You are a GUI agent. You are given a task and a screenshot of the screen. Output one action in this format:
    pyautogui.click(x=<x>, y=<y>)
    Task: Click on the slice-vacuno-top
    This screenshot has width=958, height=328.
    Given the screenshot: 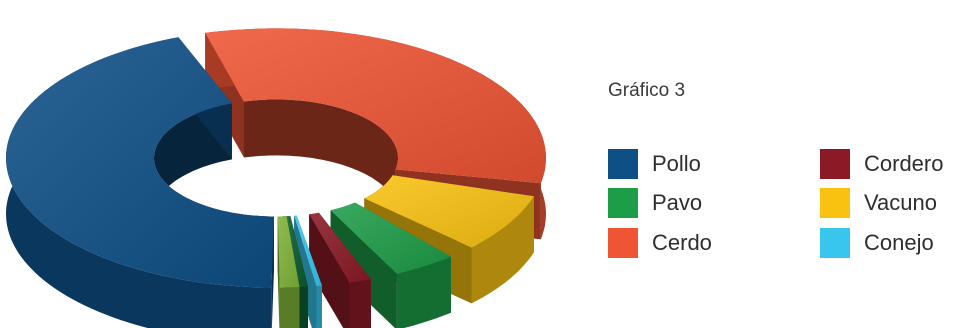 What is the action you would take?
    pyautogui.click(x=449, y=211)
    